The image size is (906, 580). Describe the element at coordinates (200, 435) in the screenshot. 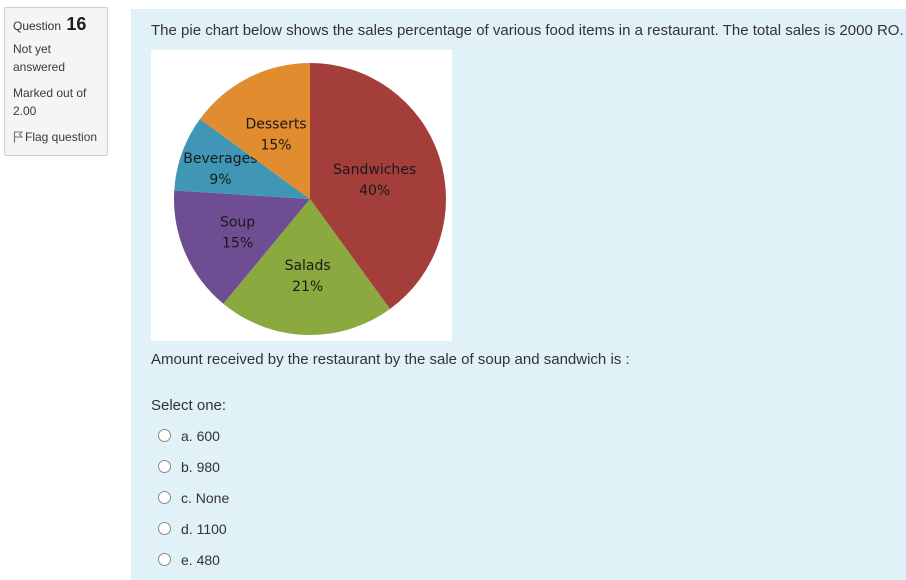

I see `answer-option-label: a. 600` at that location.